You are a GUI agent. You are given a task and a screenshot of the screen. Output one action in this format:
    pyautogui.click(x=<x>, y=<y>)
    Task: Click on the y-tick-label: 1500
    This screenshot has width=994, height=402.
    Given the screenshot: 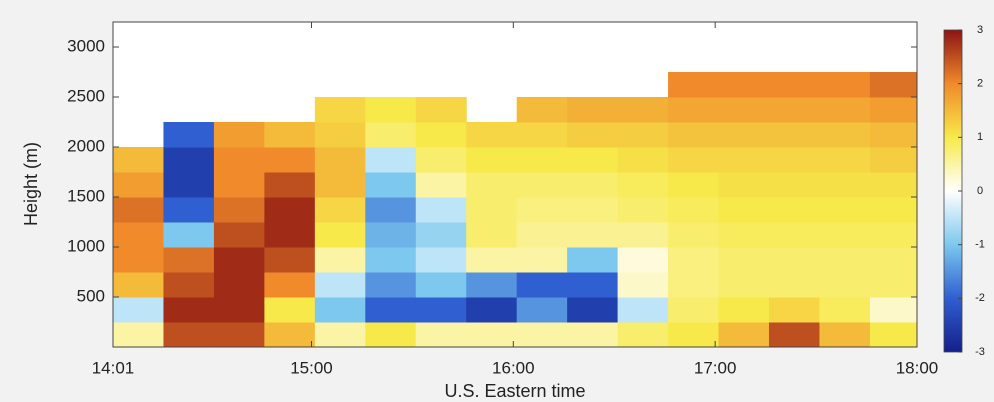 What is the action you would take?
    pyautogui.click(x=86, y=195)
    